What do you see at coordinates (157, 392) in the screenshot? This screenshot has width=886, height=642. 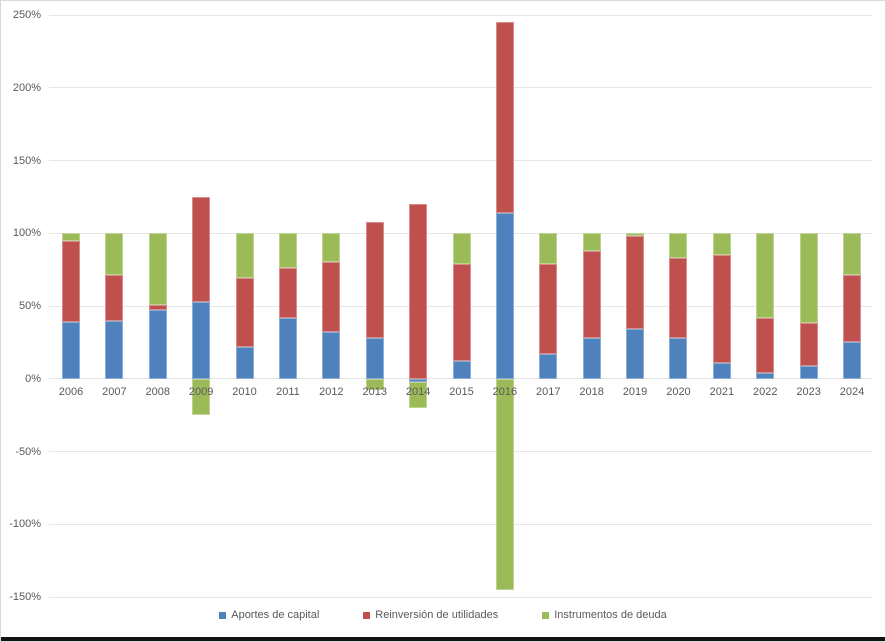 I see `x-axis-label-2008: 2008` at bounding box center [157, 392].